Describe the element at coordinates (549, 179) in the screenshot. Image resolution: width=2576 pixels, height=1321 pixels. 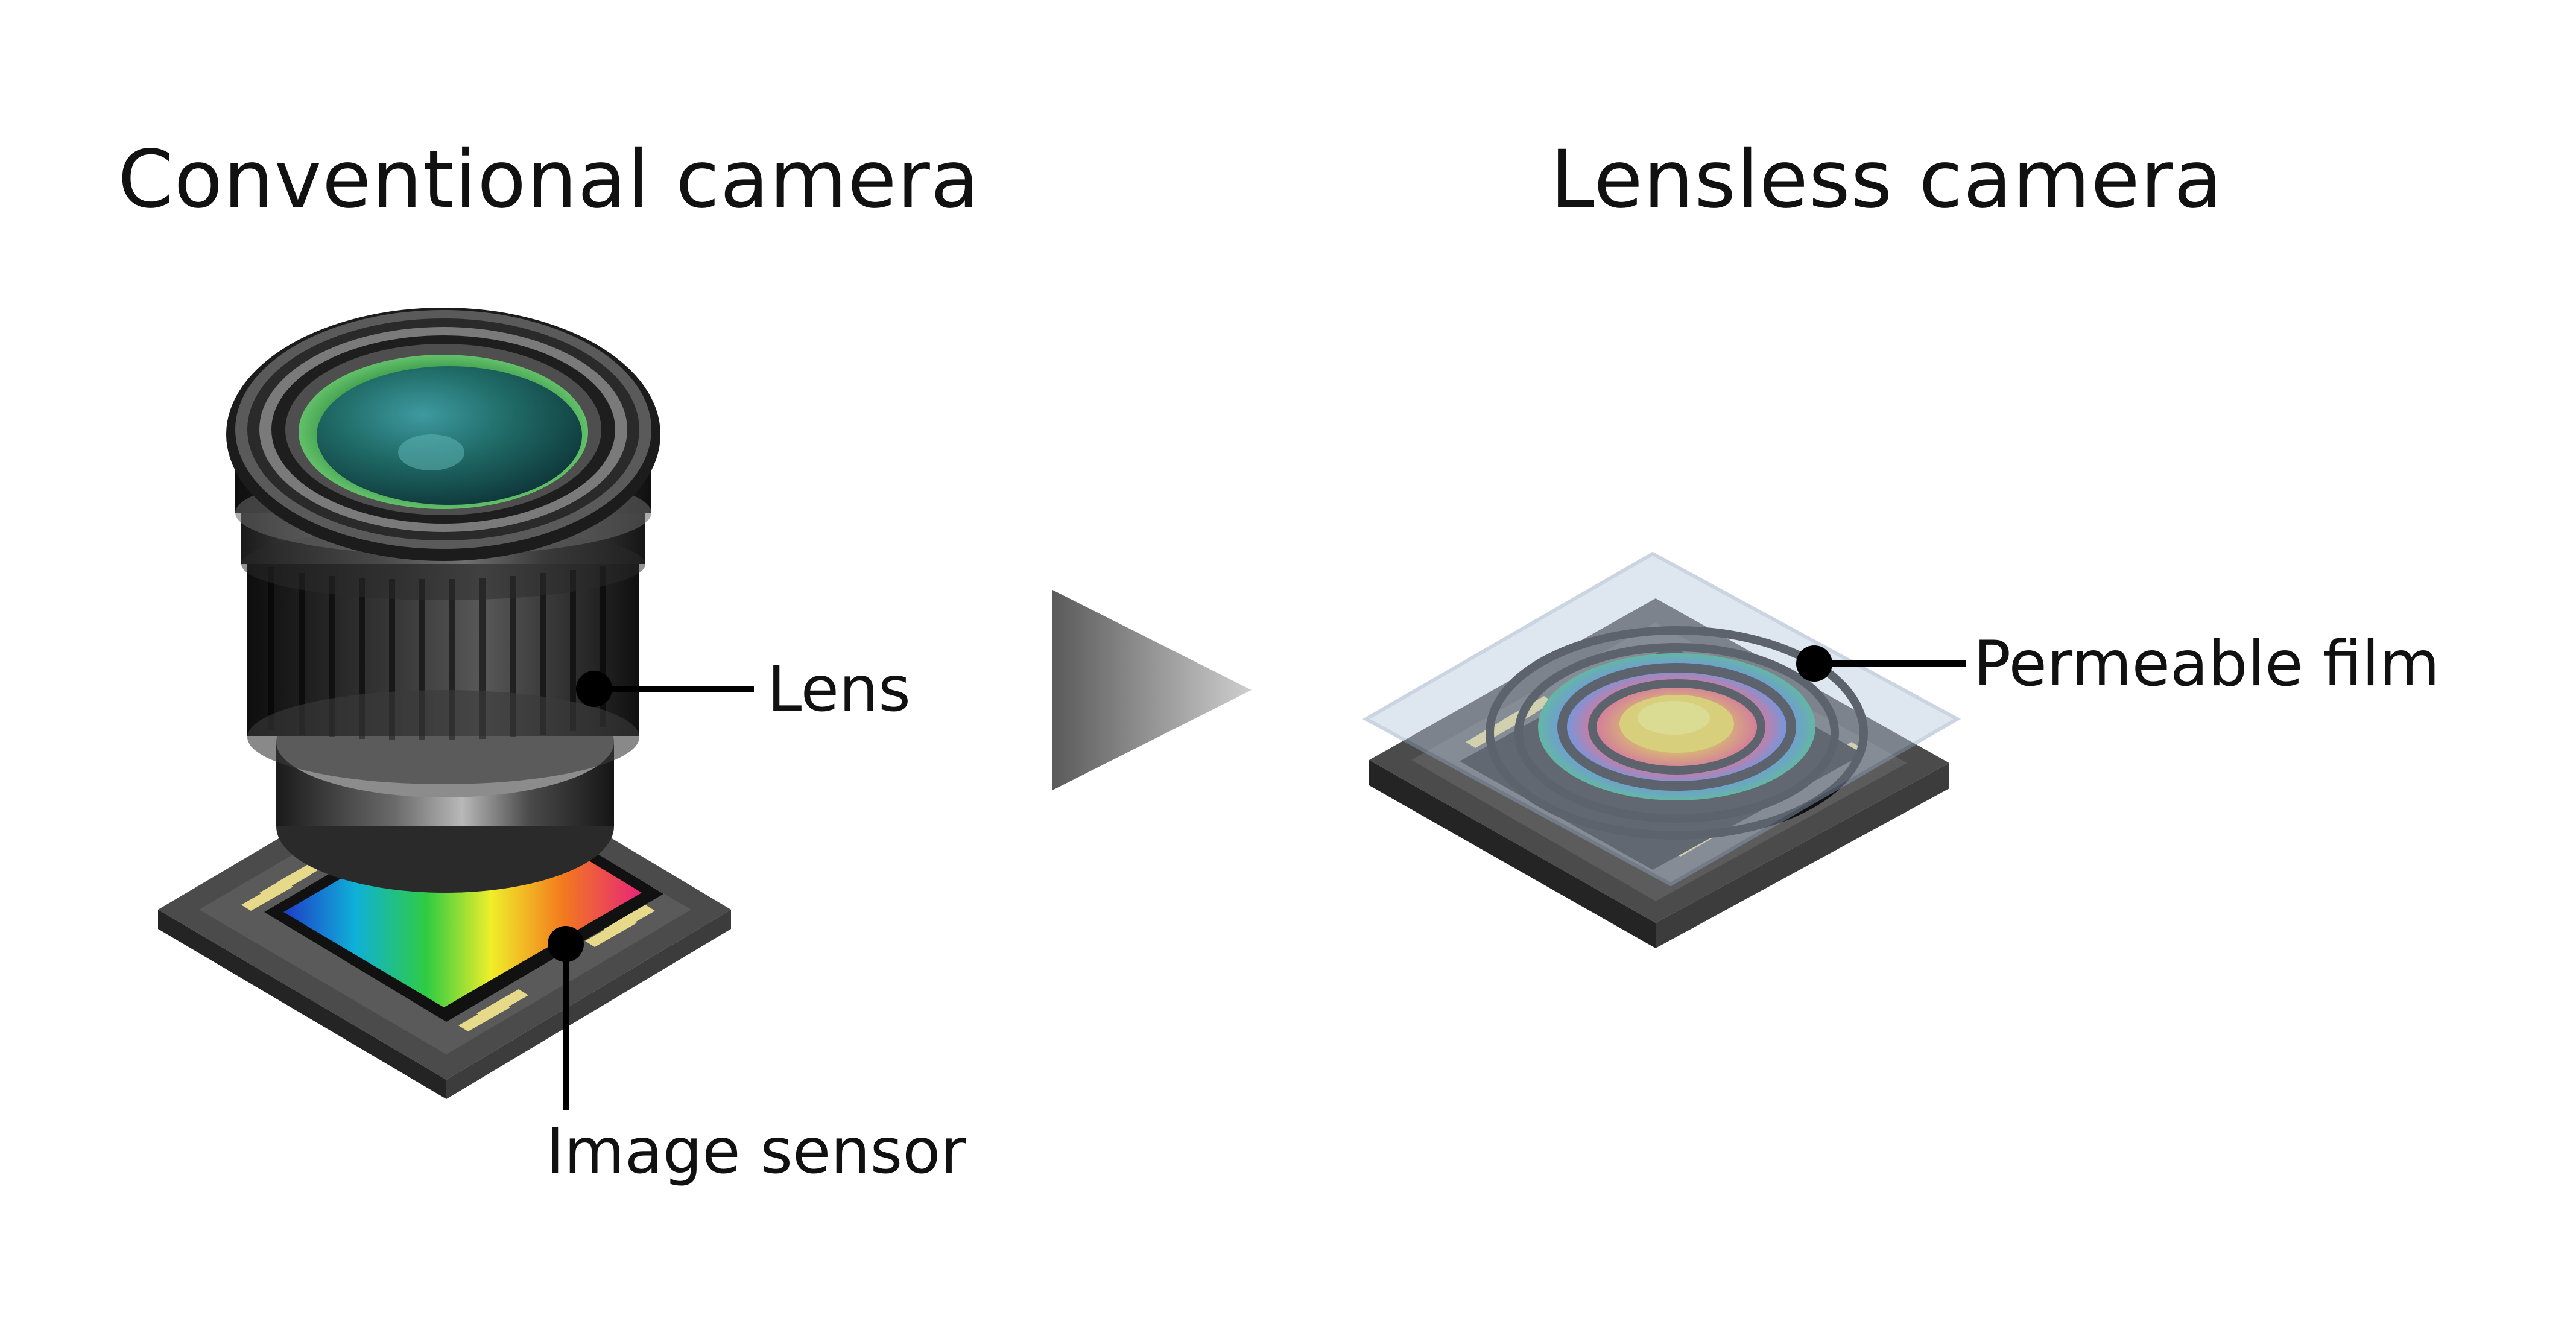
I see `conventional-camera-heading: Conventional camera` at that location.